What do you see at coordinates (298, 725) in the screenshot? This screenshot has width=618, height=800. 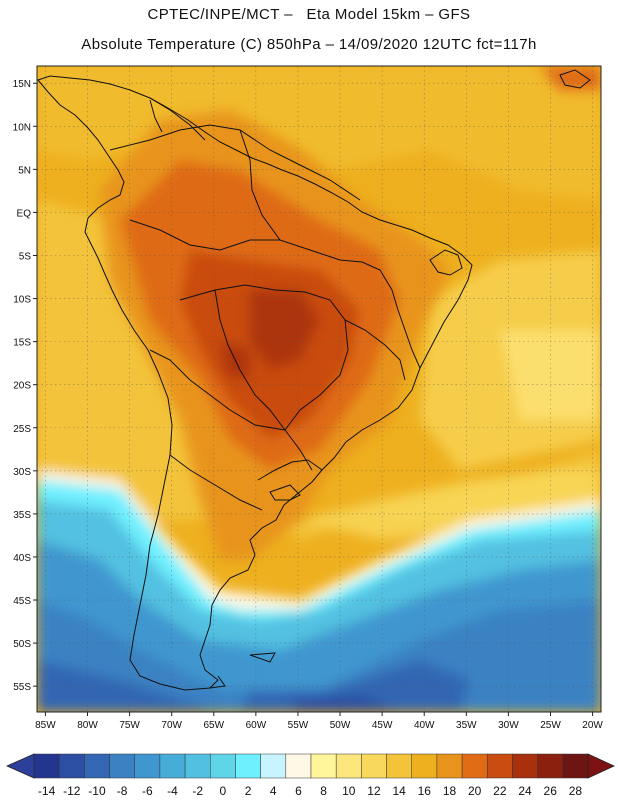 I see `lon-tick-label: 55W` at bounding box center [298, 725].